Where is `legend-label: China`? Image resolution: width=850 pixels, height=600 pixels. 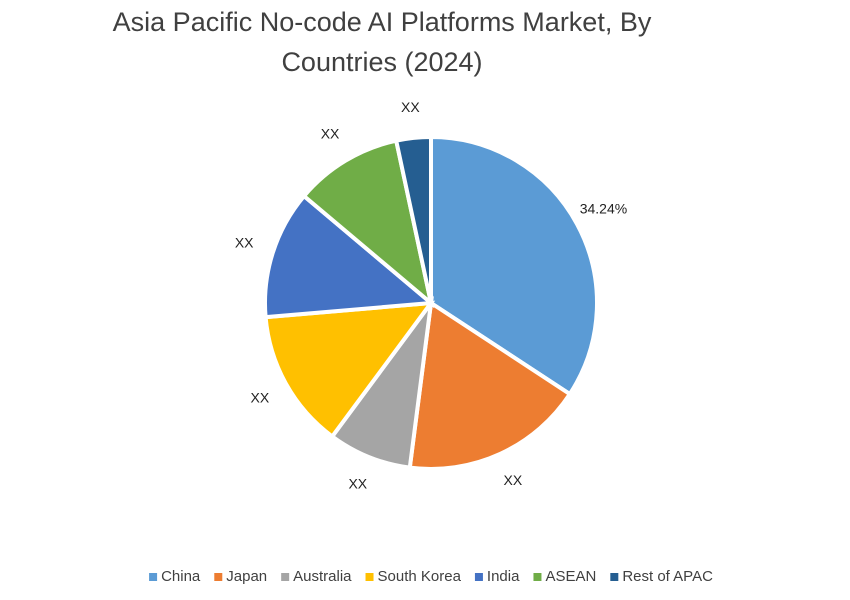 legend-label: China is located at coordinates (181, 576).